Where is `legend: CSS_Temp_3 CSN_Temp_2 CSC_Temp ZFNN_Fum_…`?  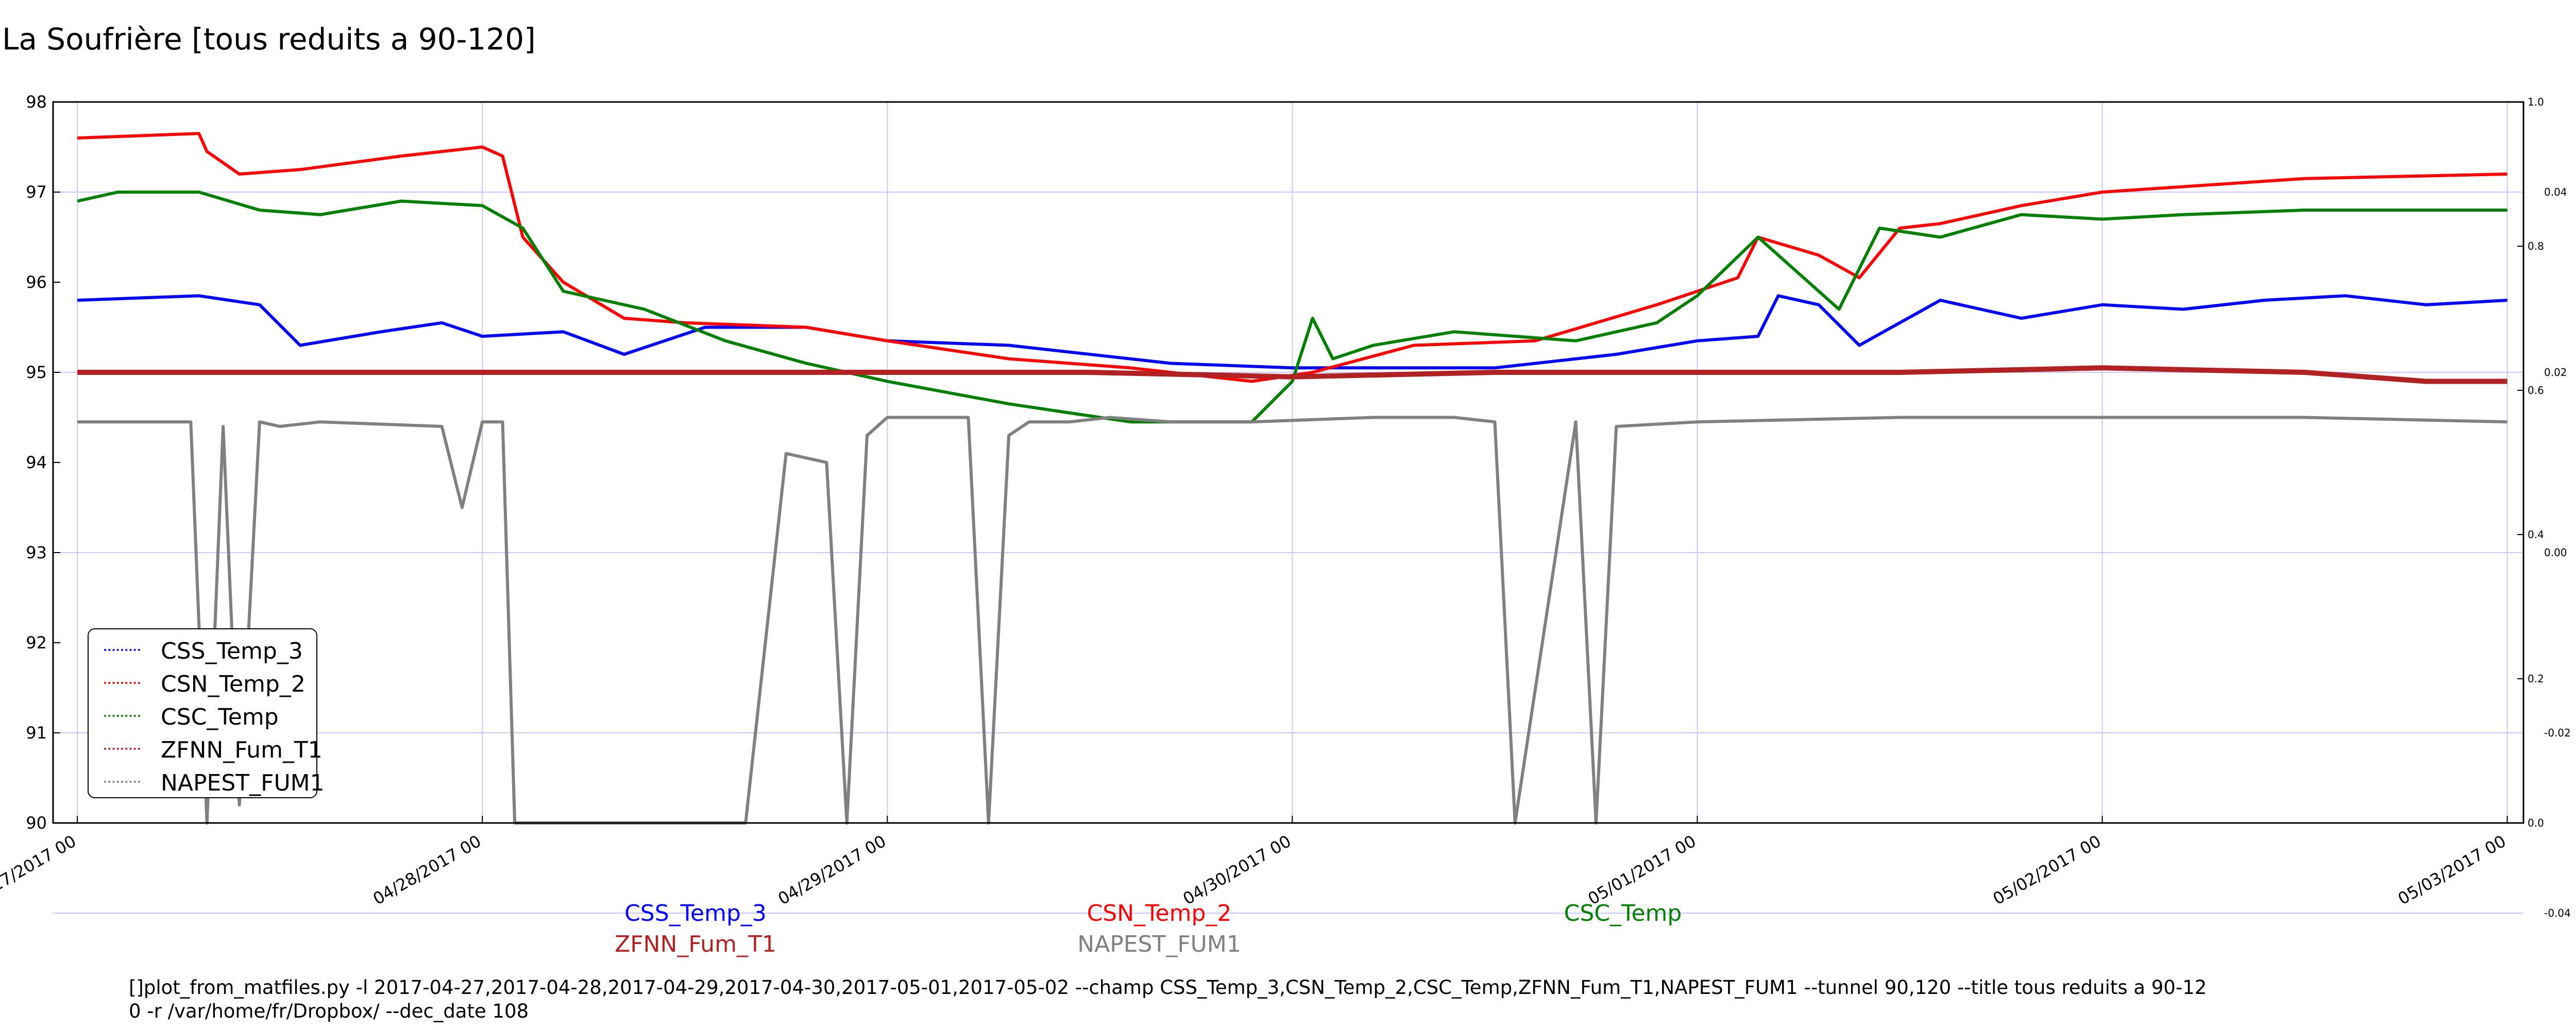
legend: CSS_Temp_3 CSN_Temp_2 CSC_Temp ZFNN_Fum_… is located at coordinates (206, 713).